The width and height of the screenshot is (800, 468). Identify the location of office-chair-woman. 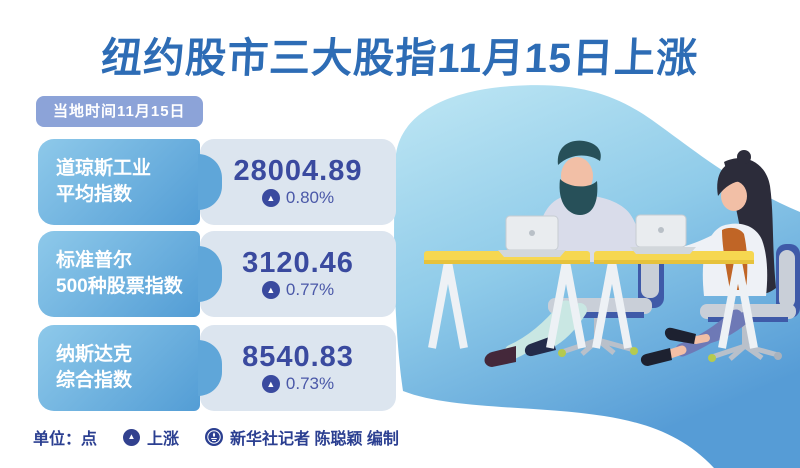
(788, 281).